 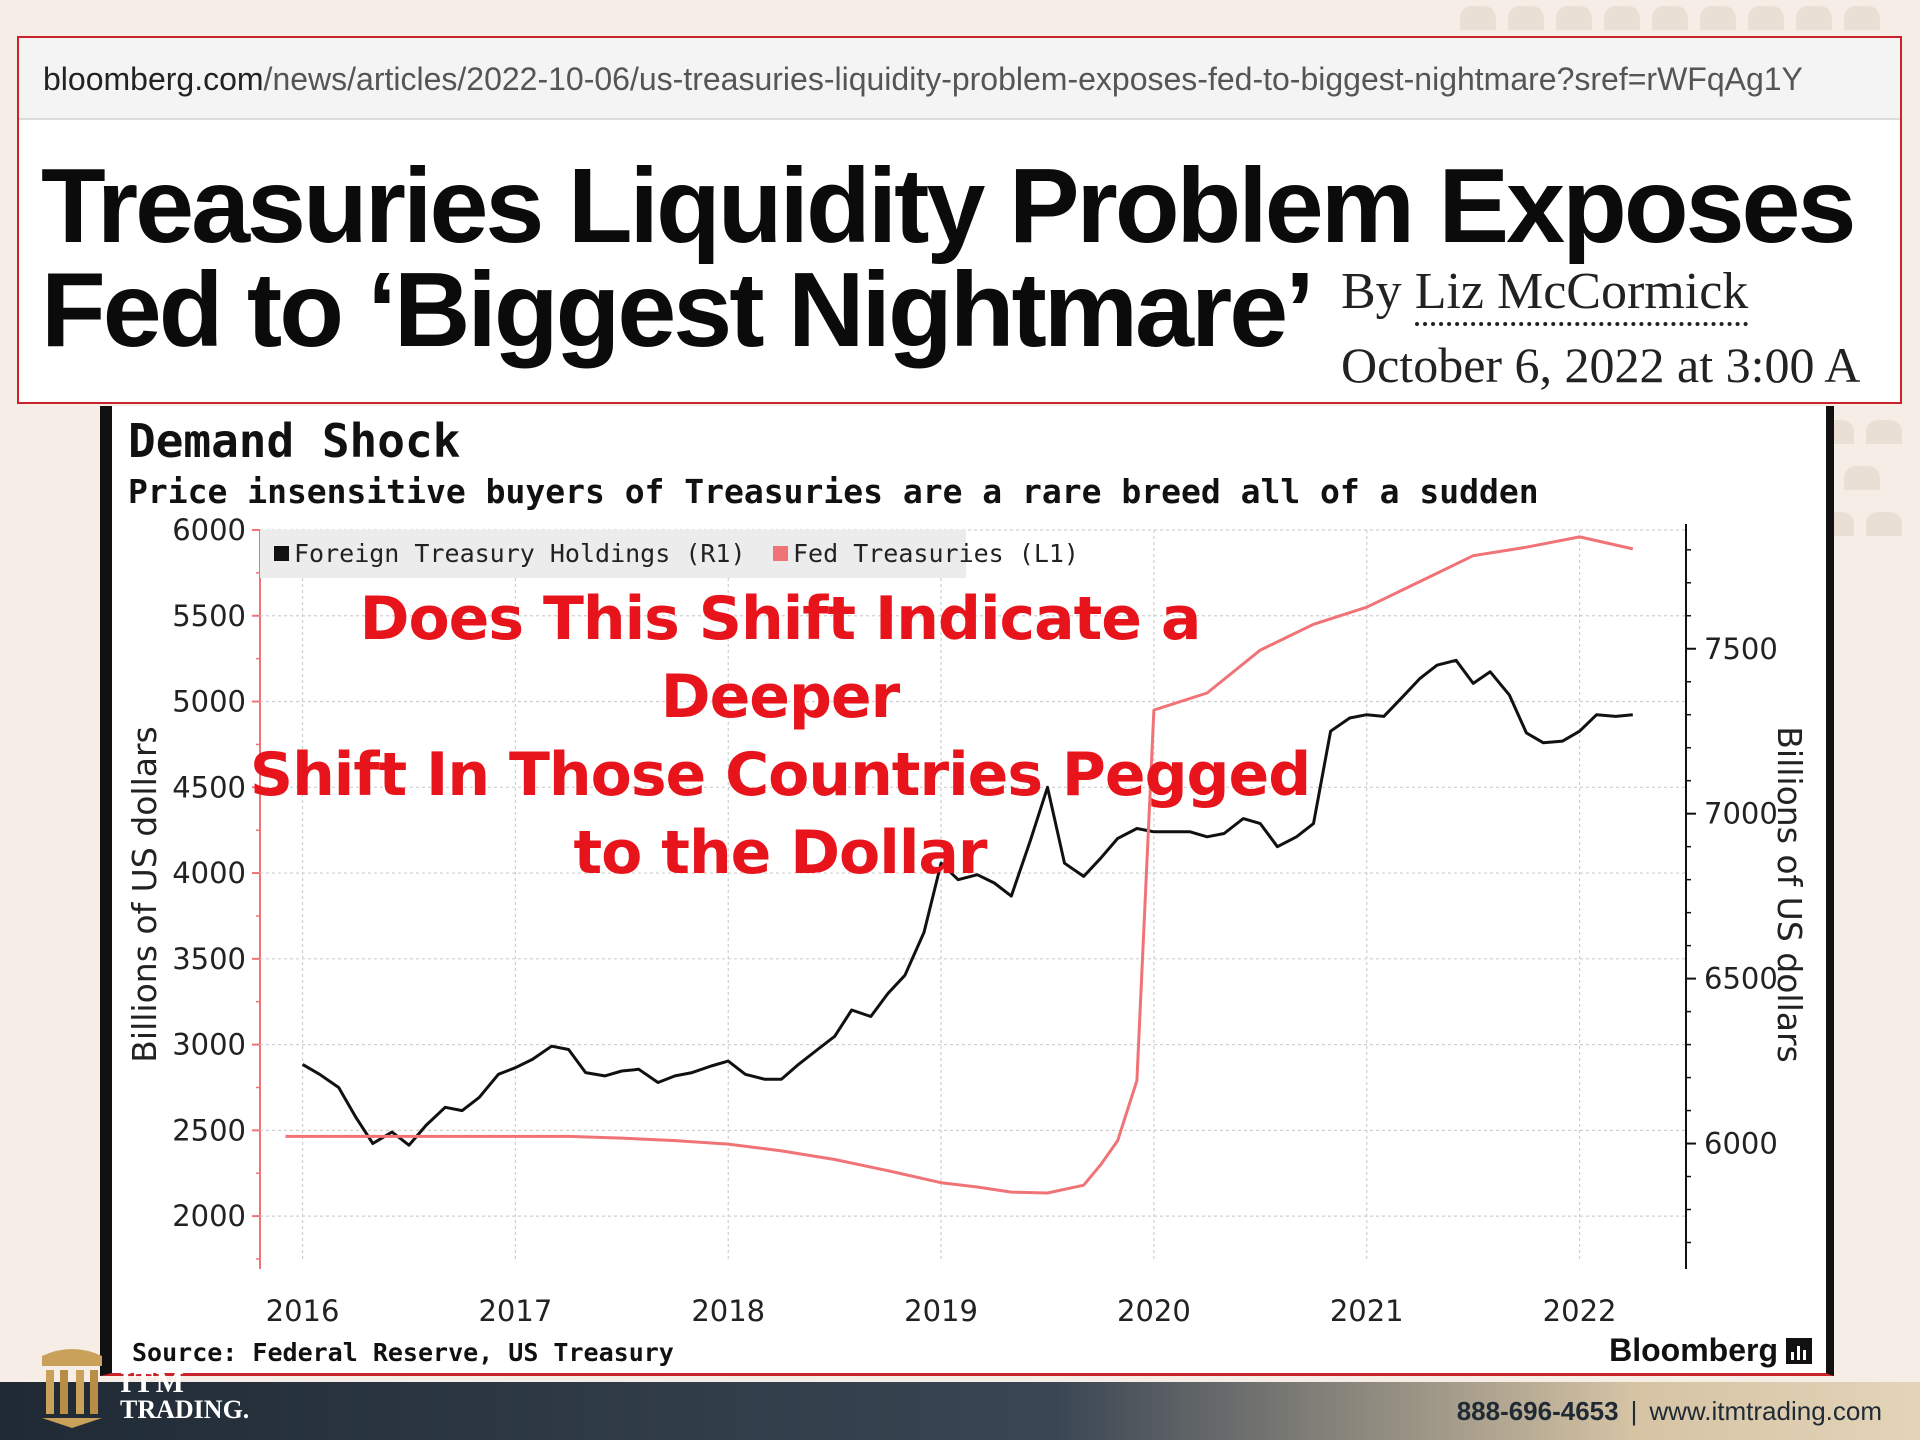 I want to click on right-tick-label: 6000, so click(x=1741, y=1144).